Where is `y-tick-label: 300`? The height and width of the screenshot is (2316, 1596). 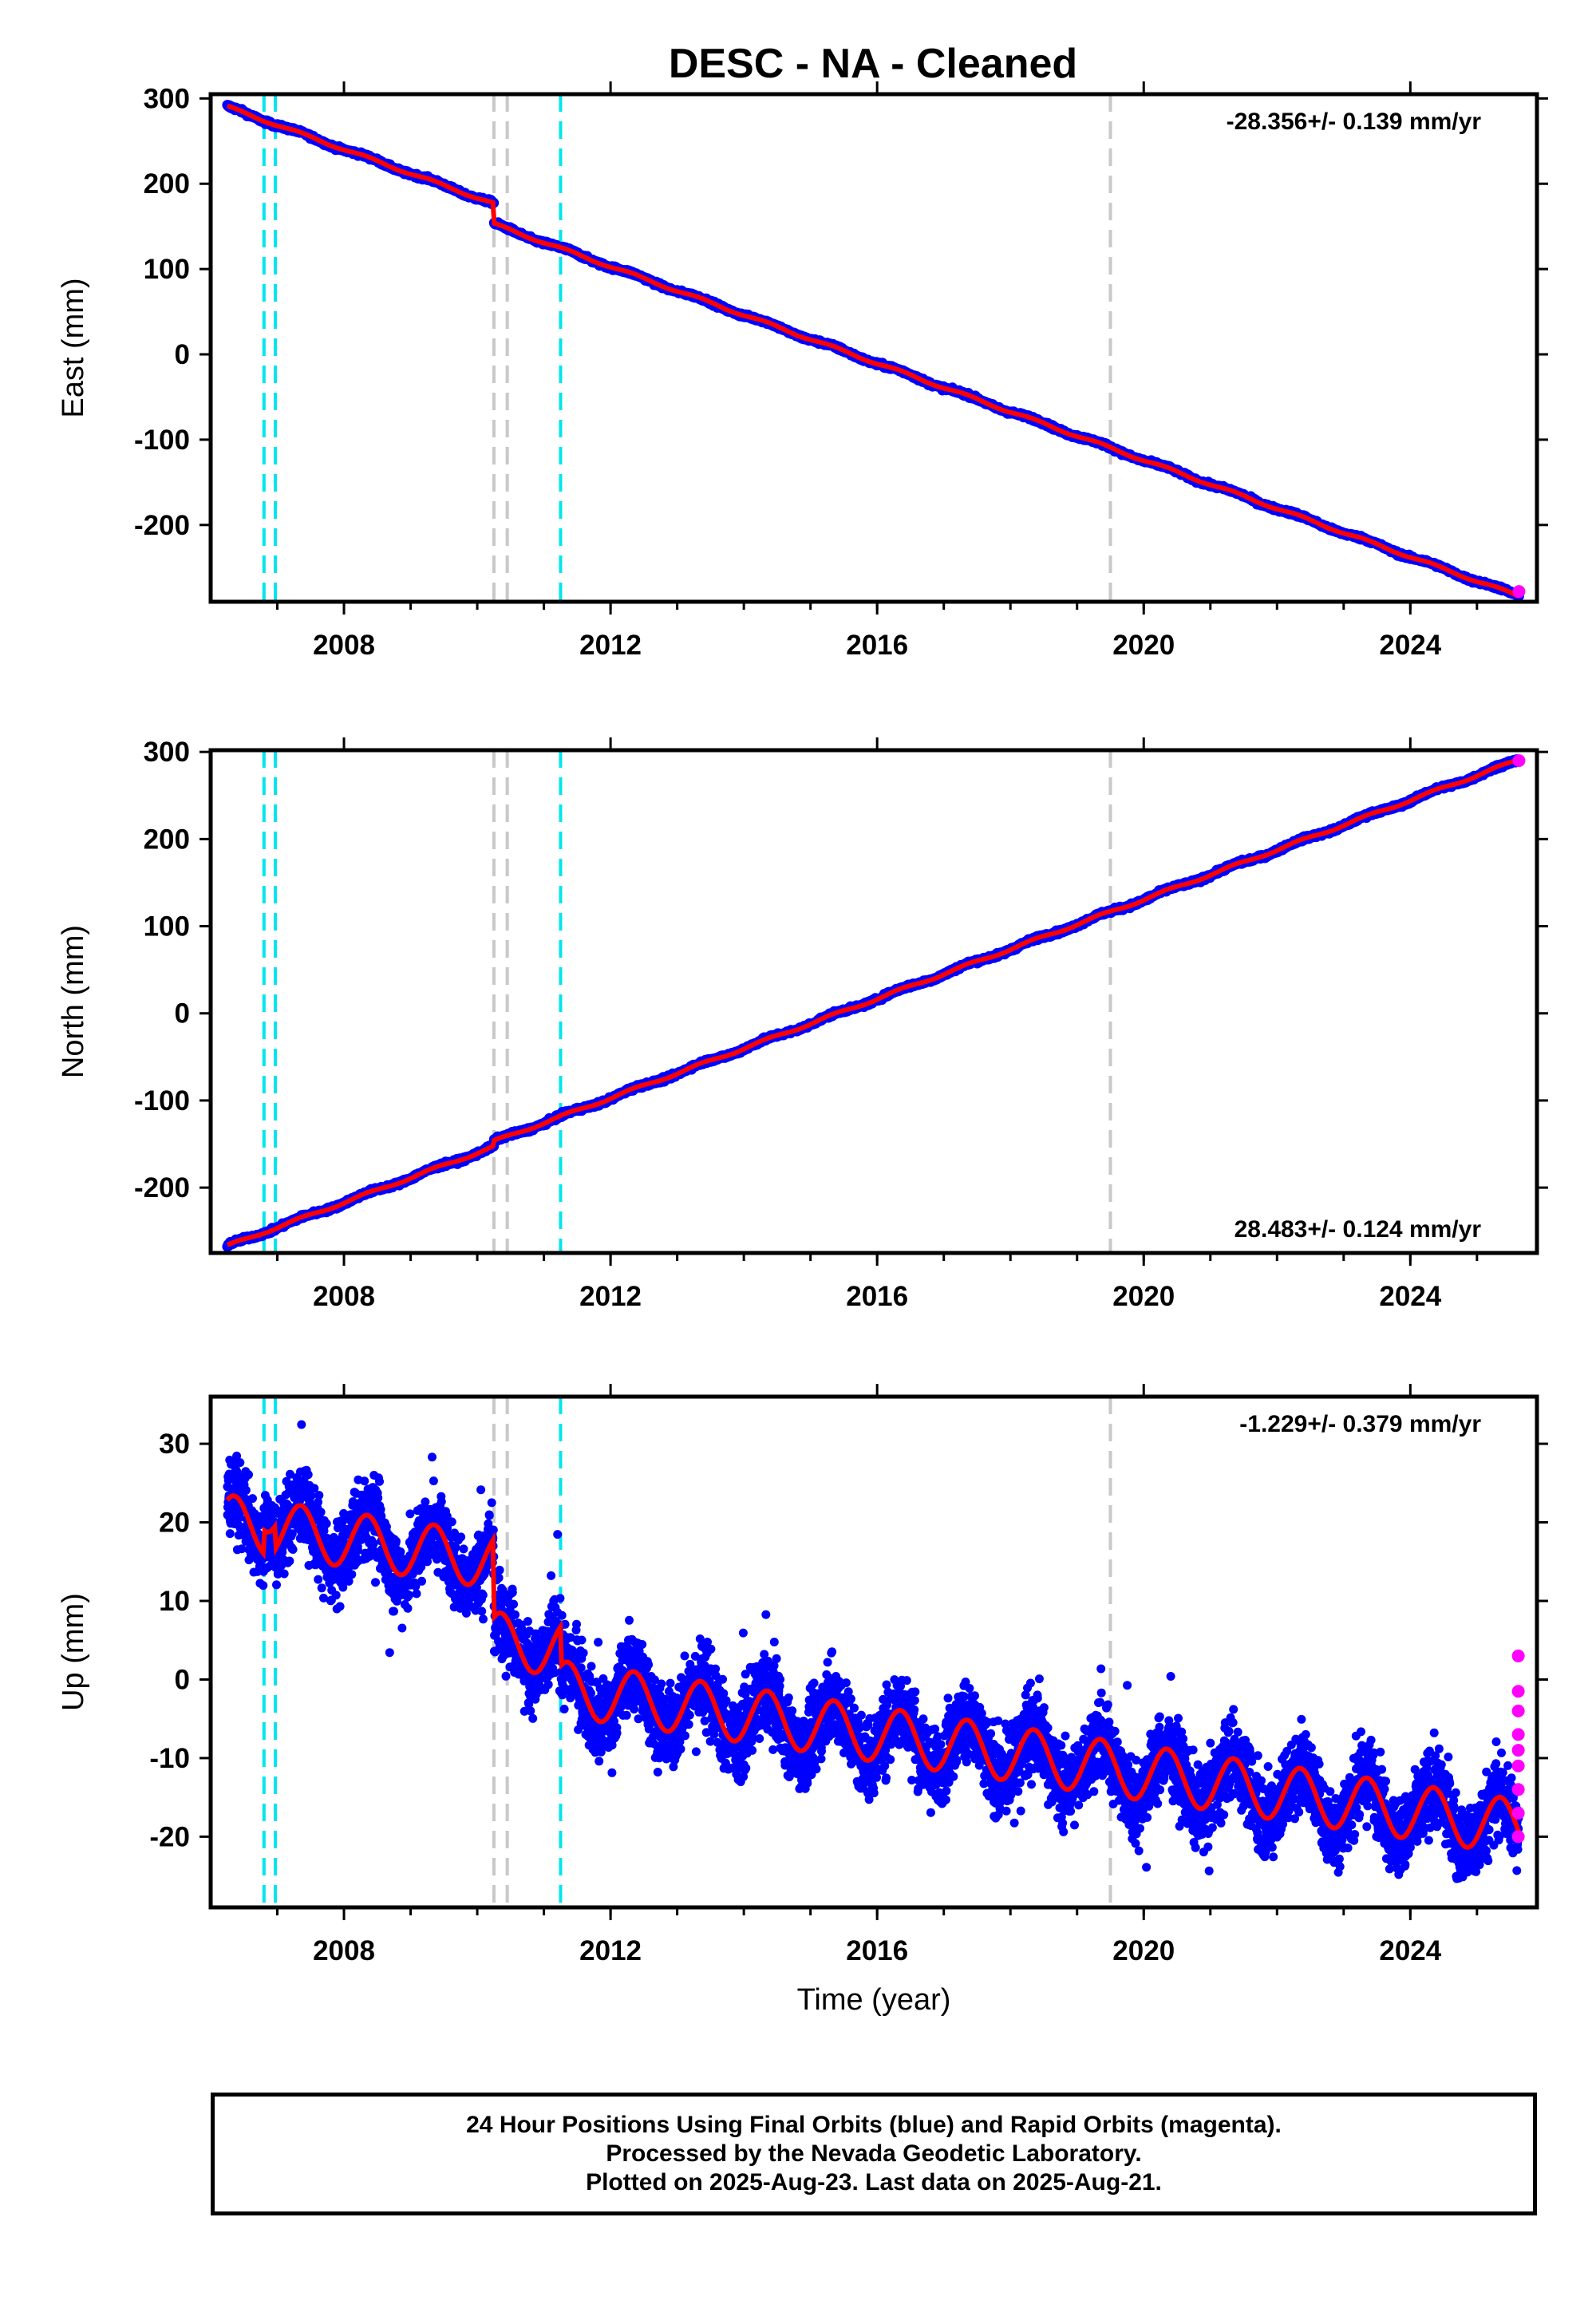
y-tick-label: 300 is located at coordinates (167, 98).